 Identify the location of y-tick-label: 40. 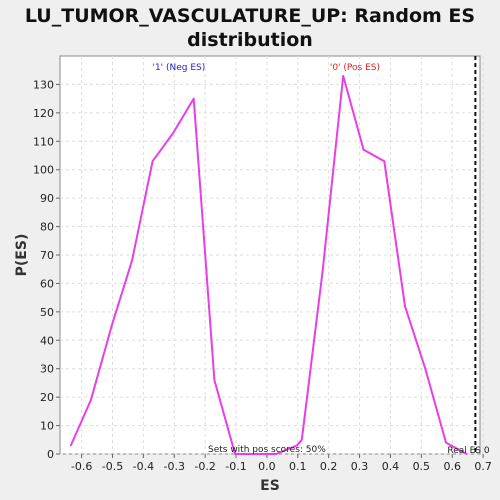
(47, 340).